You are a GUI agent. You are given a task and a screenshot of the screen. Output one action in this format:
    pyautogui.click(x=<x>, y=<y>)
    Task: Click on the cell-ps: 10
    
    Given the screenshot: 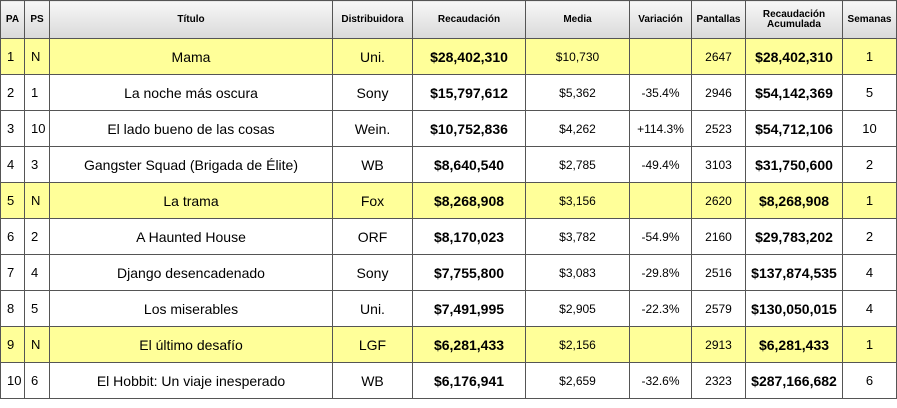 What is the action you would take?
    pyautogui.click(x=37, y=128)
    